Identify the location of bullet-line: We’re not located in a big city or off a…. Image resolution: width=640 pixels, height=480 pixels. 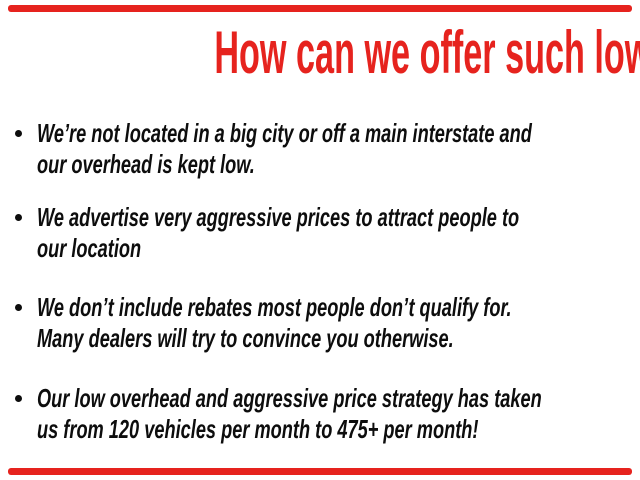
(284, 133).